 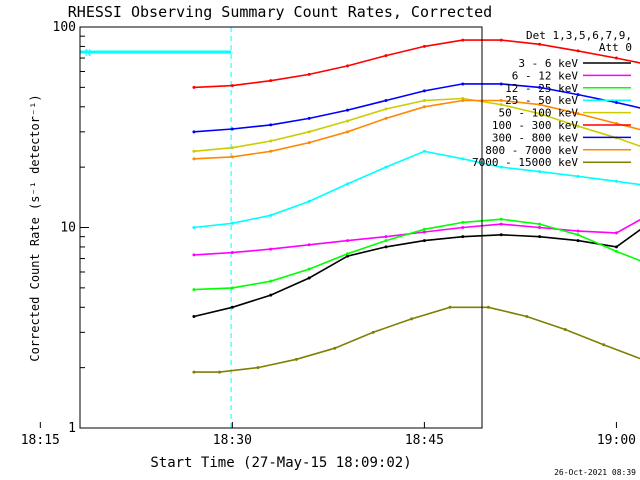 I want to click on legend-label-6: 300 - 800 keV, so click(x=535, y=137).